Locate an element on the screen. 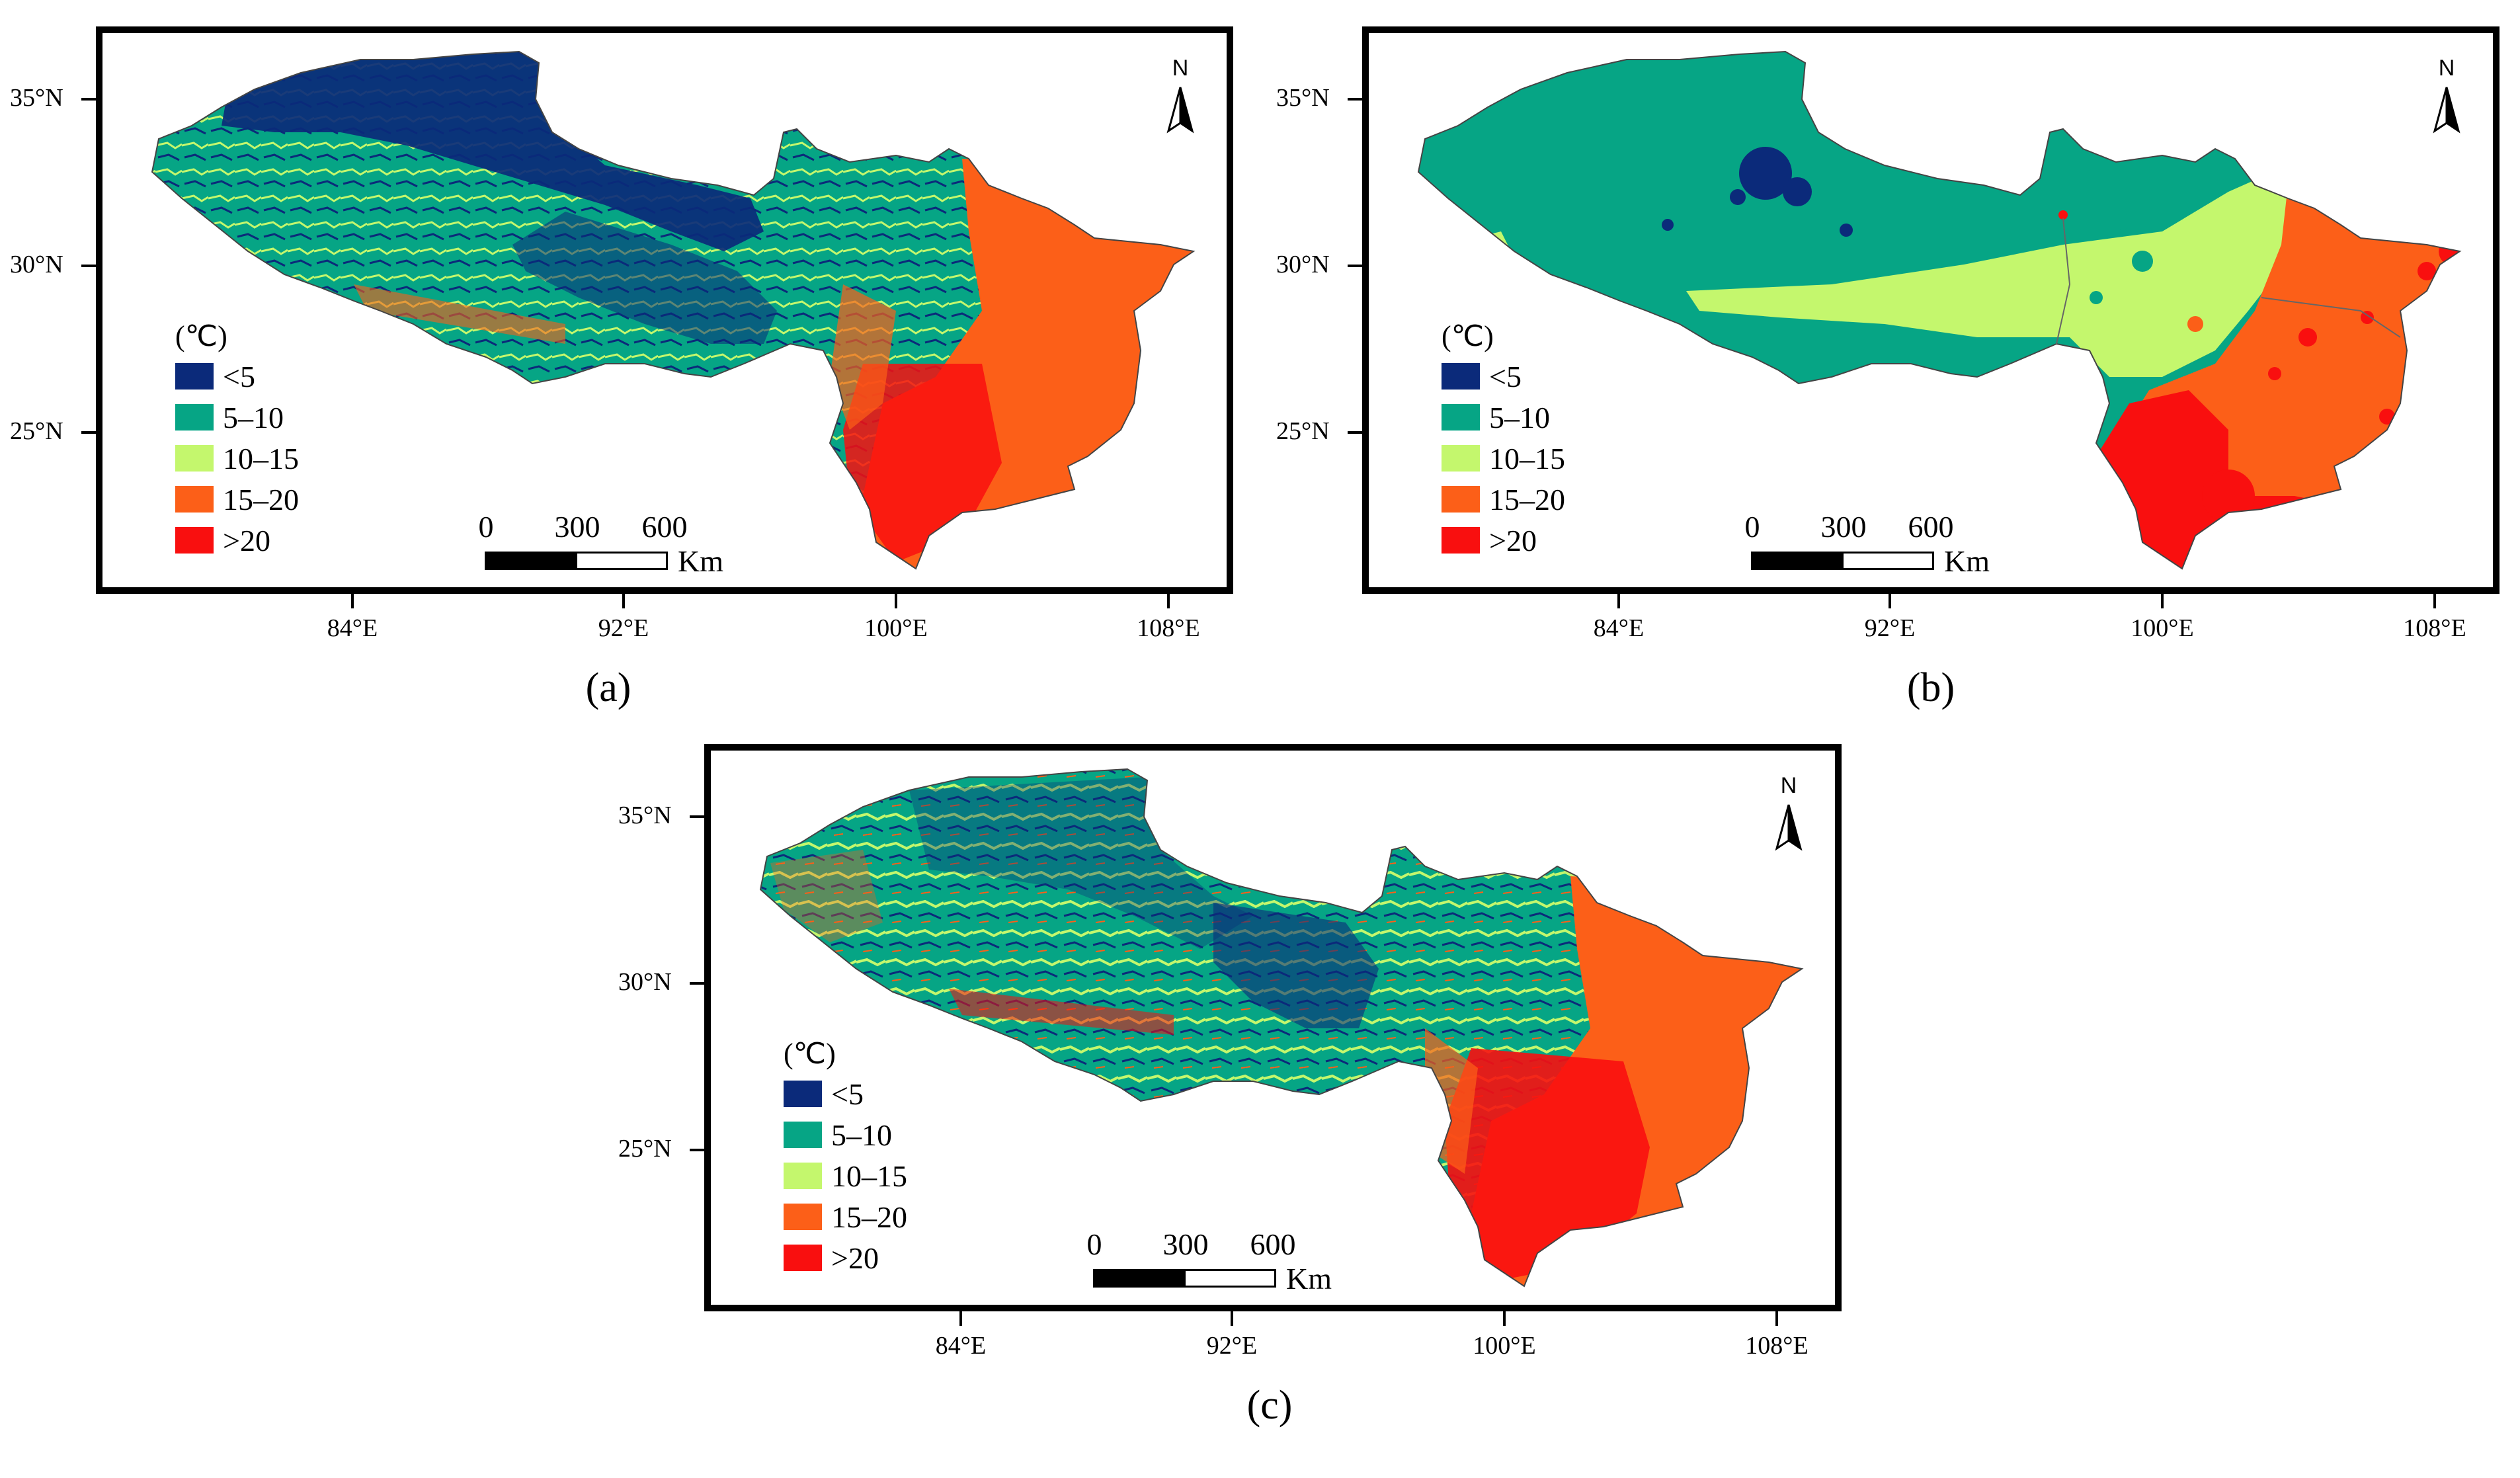 Image resolution: width=2520 pixels, height=1478 pixels. panel-caption: (b) is located at coordinates (1930, 687).